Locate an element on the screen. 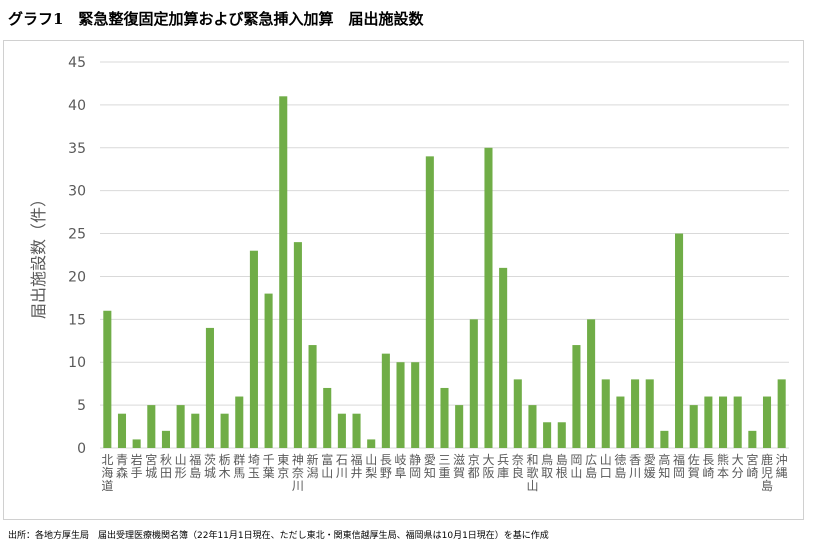 This screenshot has height=548, width=813. bar-福岡 is located at coordinates (679, 340).